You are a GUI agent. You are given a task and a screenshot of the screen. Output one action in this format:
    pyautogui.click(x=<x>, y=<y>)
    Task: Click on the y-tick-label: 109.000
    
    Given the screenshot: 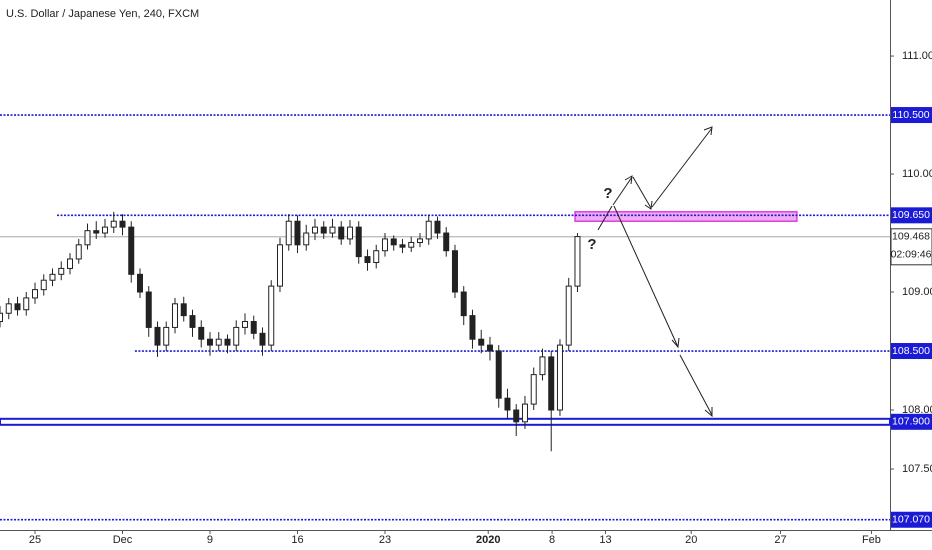 What is the action you would take?
    pyautogui.click(x=917, y=292)
    